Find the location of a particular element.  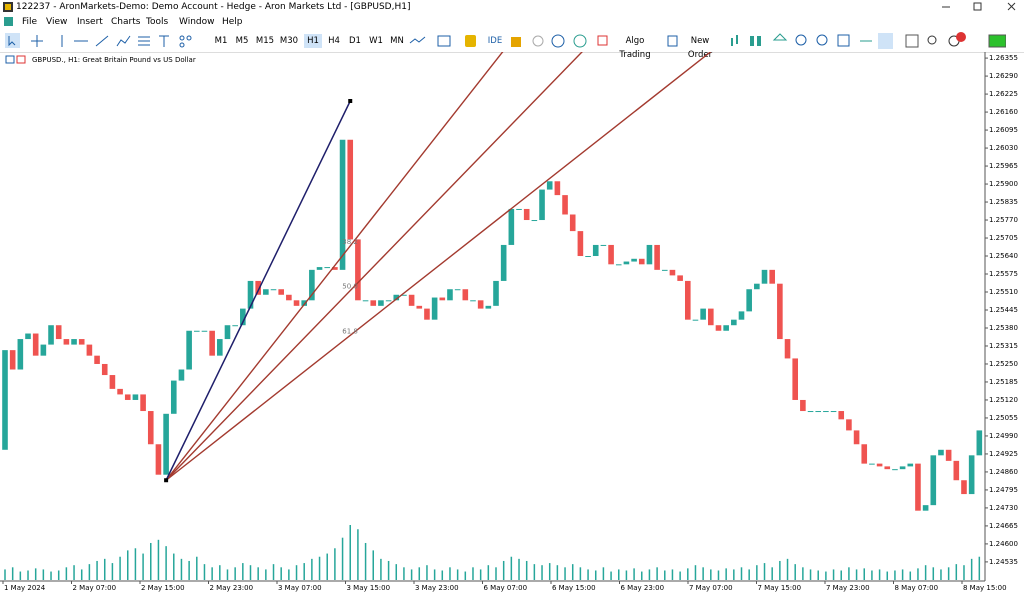

y-tick-label: 1.26160 is located at coordinates (1003, 112).